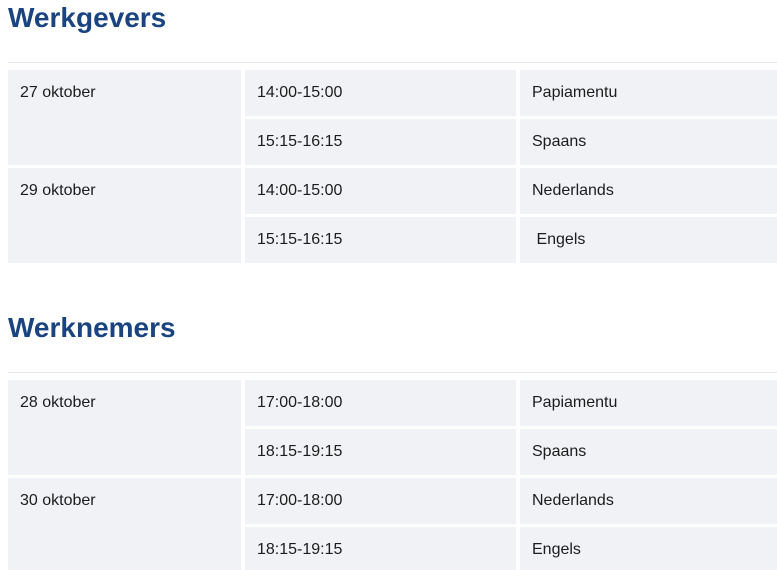 This screenshot has height=570, width=777. Describe the element at coordinates (124, 215) in the screenshot. I see `date-cell: 29 oktober` at that location.